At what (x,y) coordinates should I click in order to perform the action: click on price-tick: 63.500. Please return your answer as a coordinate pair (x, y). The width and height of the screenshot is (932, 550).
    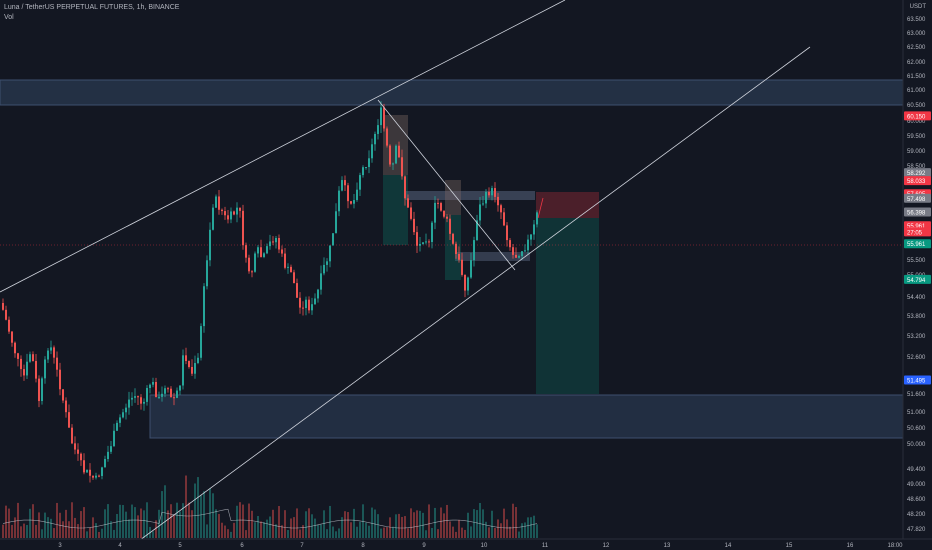
    Looking at the image, I should click on (916, 20).